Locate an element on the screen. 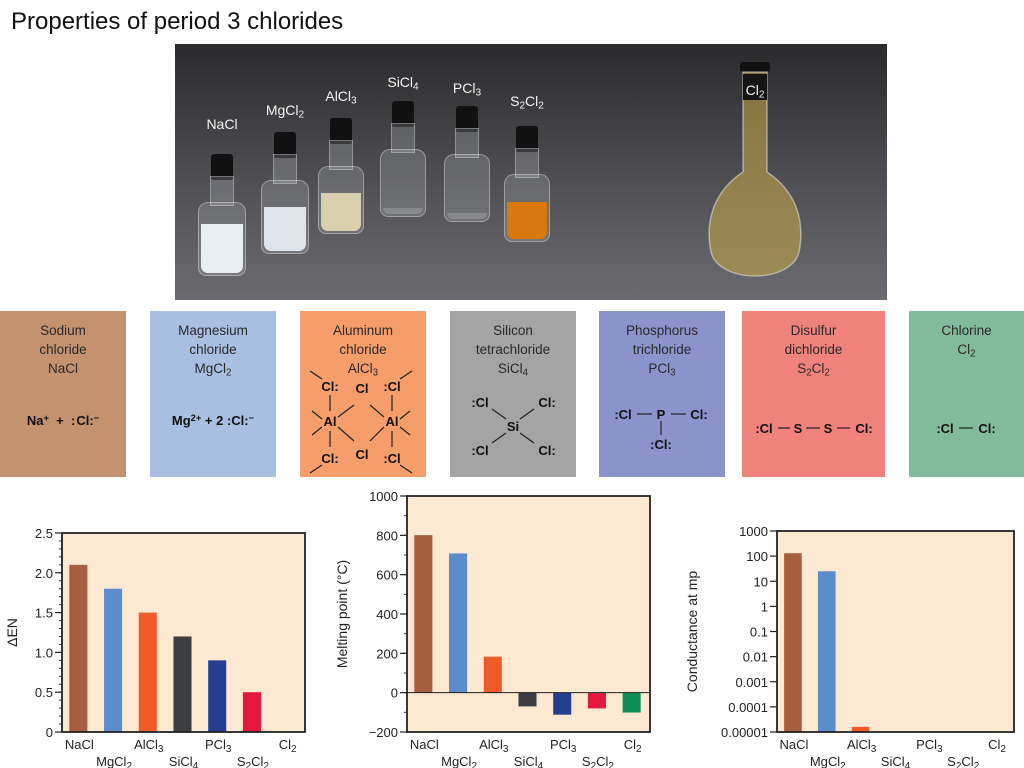 This screenshot has width=1024, height=768. photo-label-sicl4: SiCl4 is located at coordinates (403, 83).